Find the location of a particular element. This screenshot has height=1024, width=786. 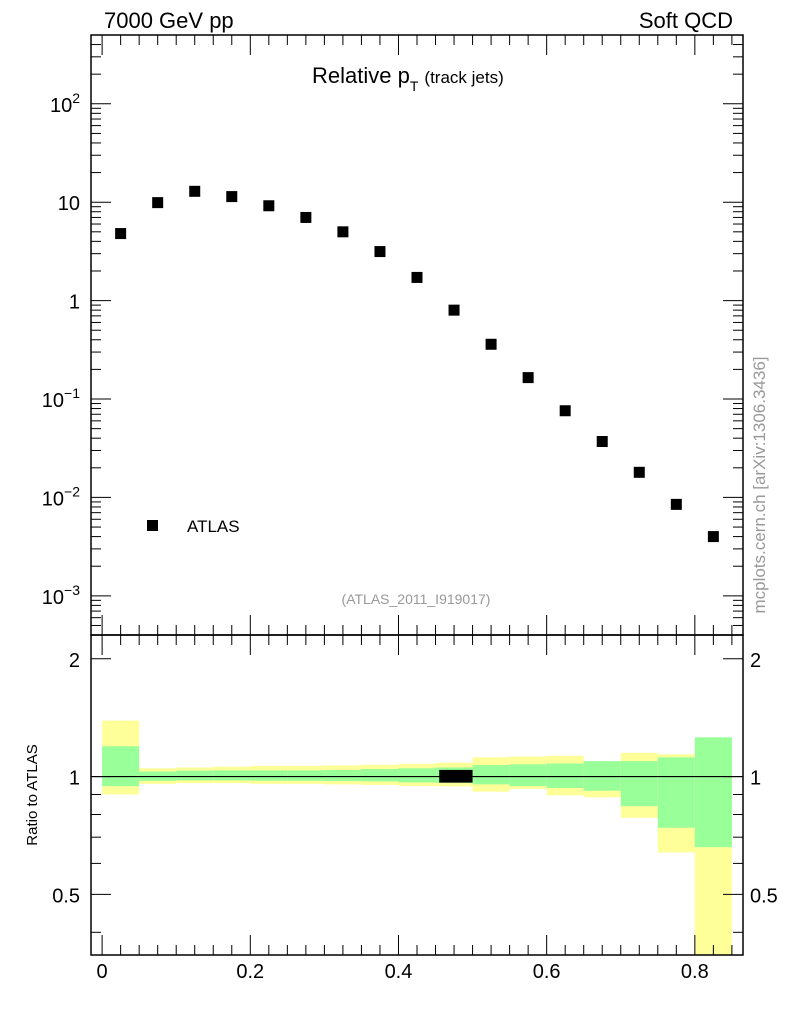

y-tick-label: 10⁻¹ is located at coordinates (61, 398).